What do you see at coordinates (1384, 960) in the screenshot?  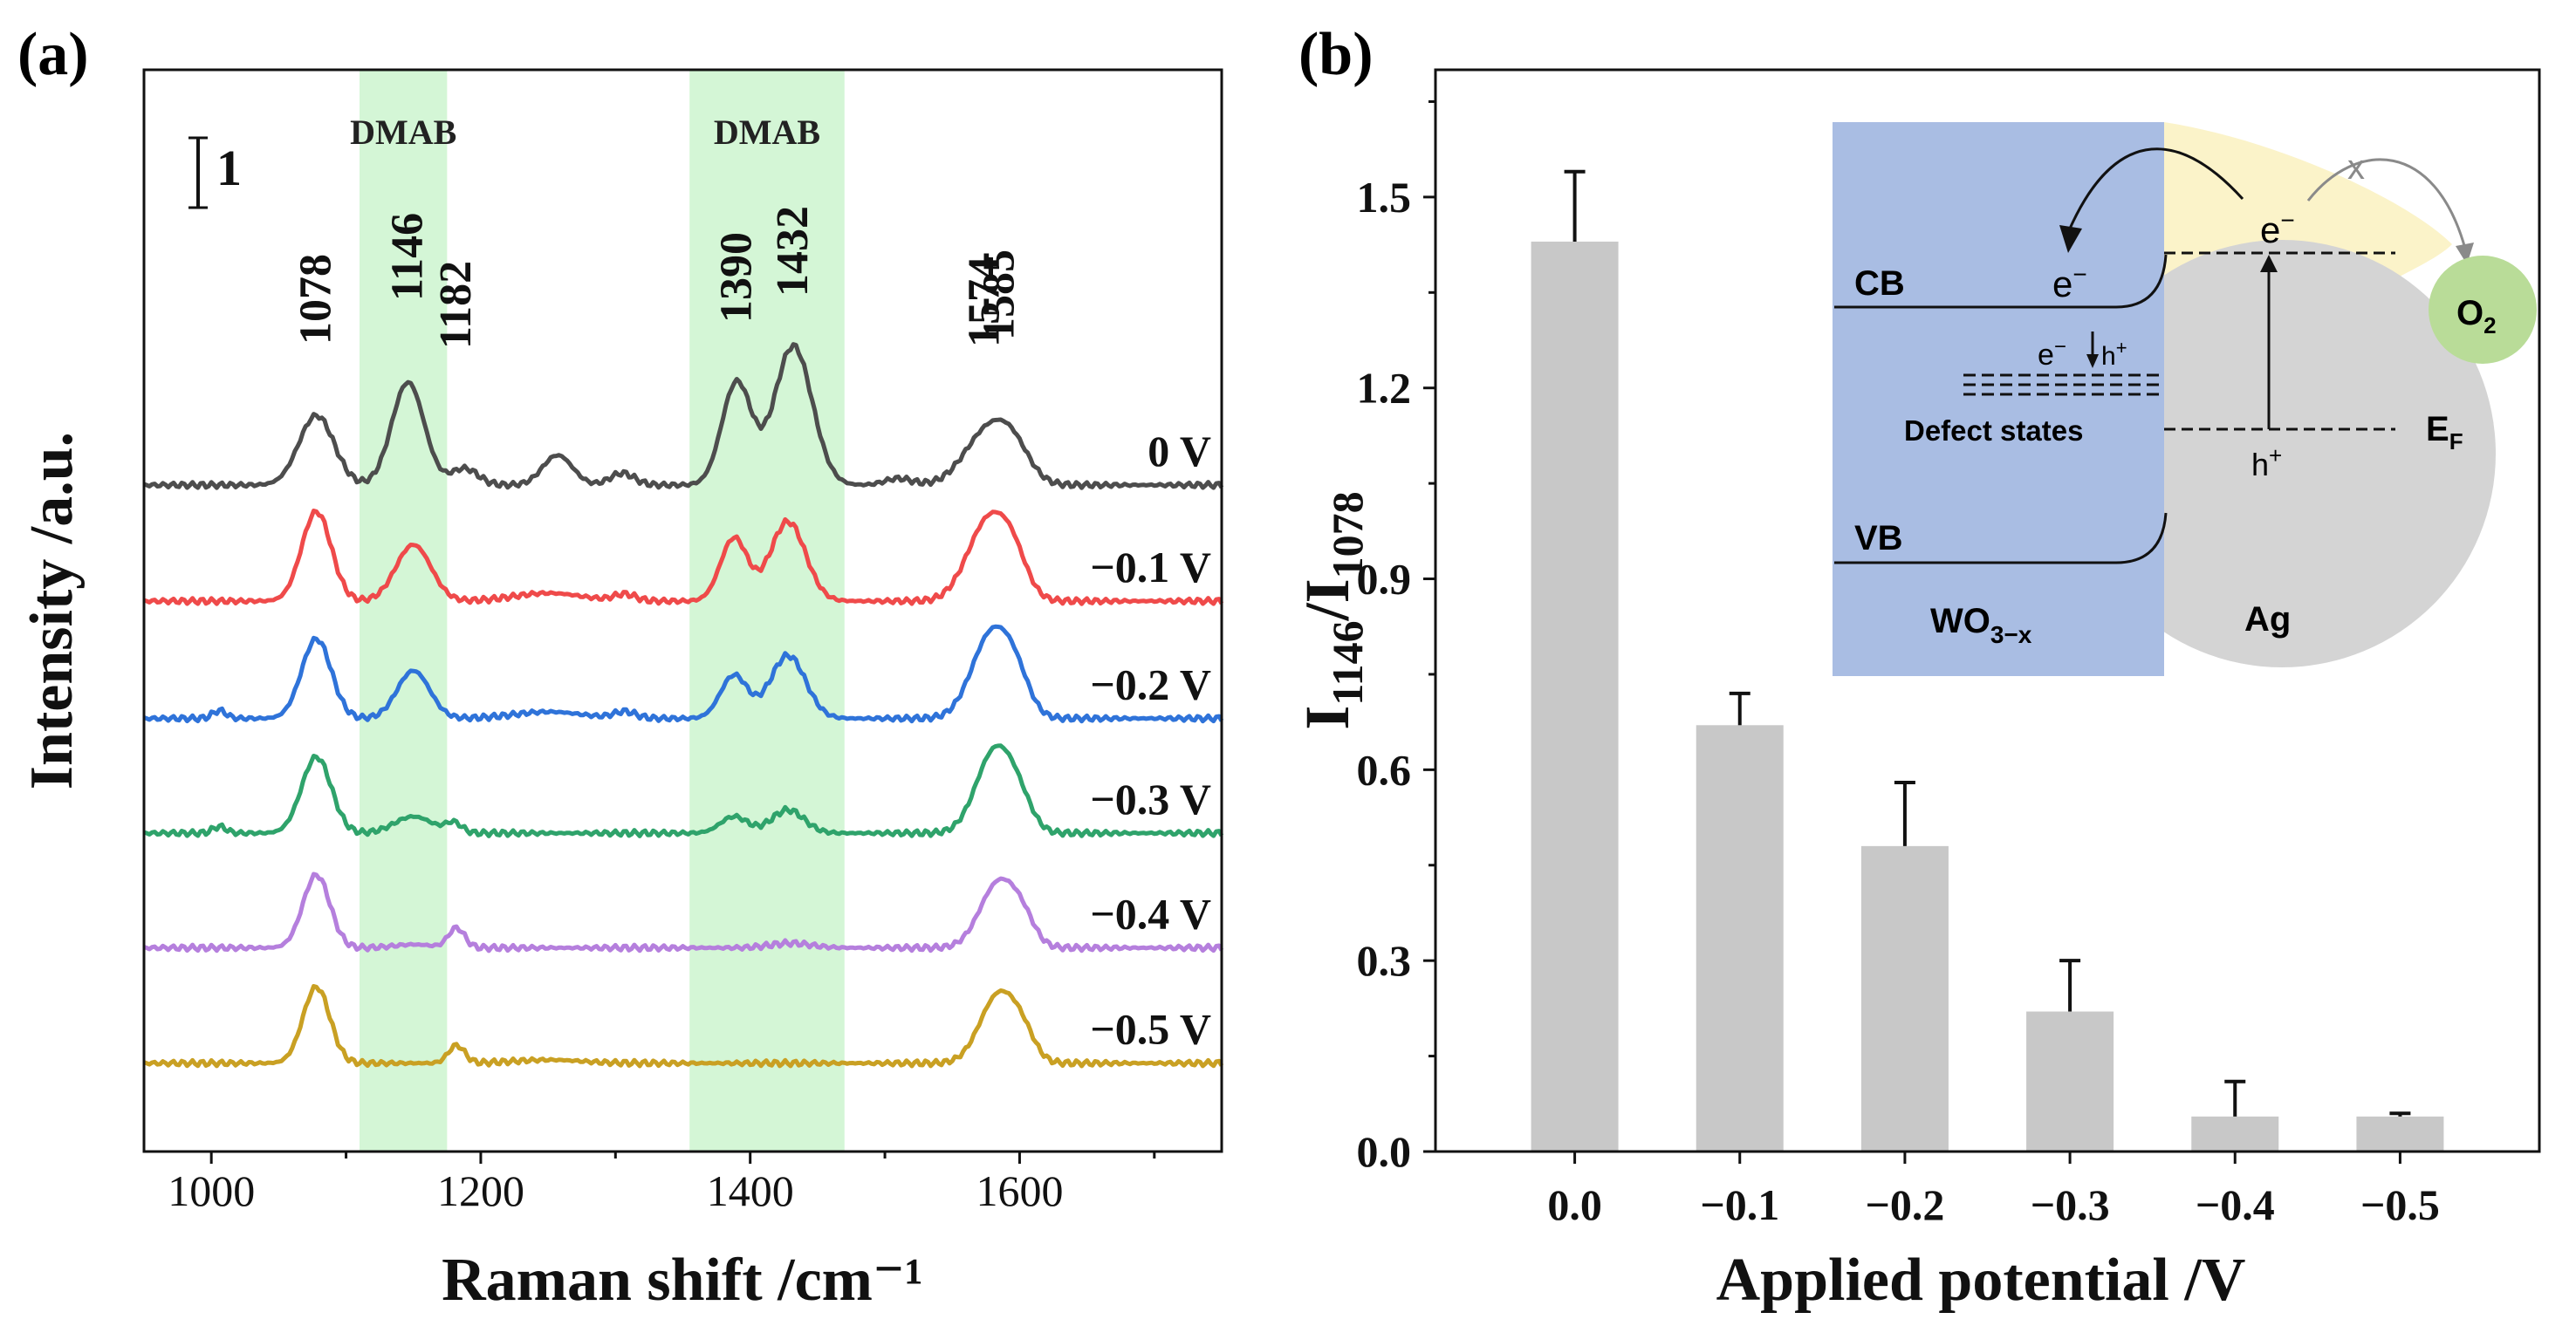 I see `y-tick-label: 0.3` at bounding box center [1384, 960].